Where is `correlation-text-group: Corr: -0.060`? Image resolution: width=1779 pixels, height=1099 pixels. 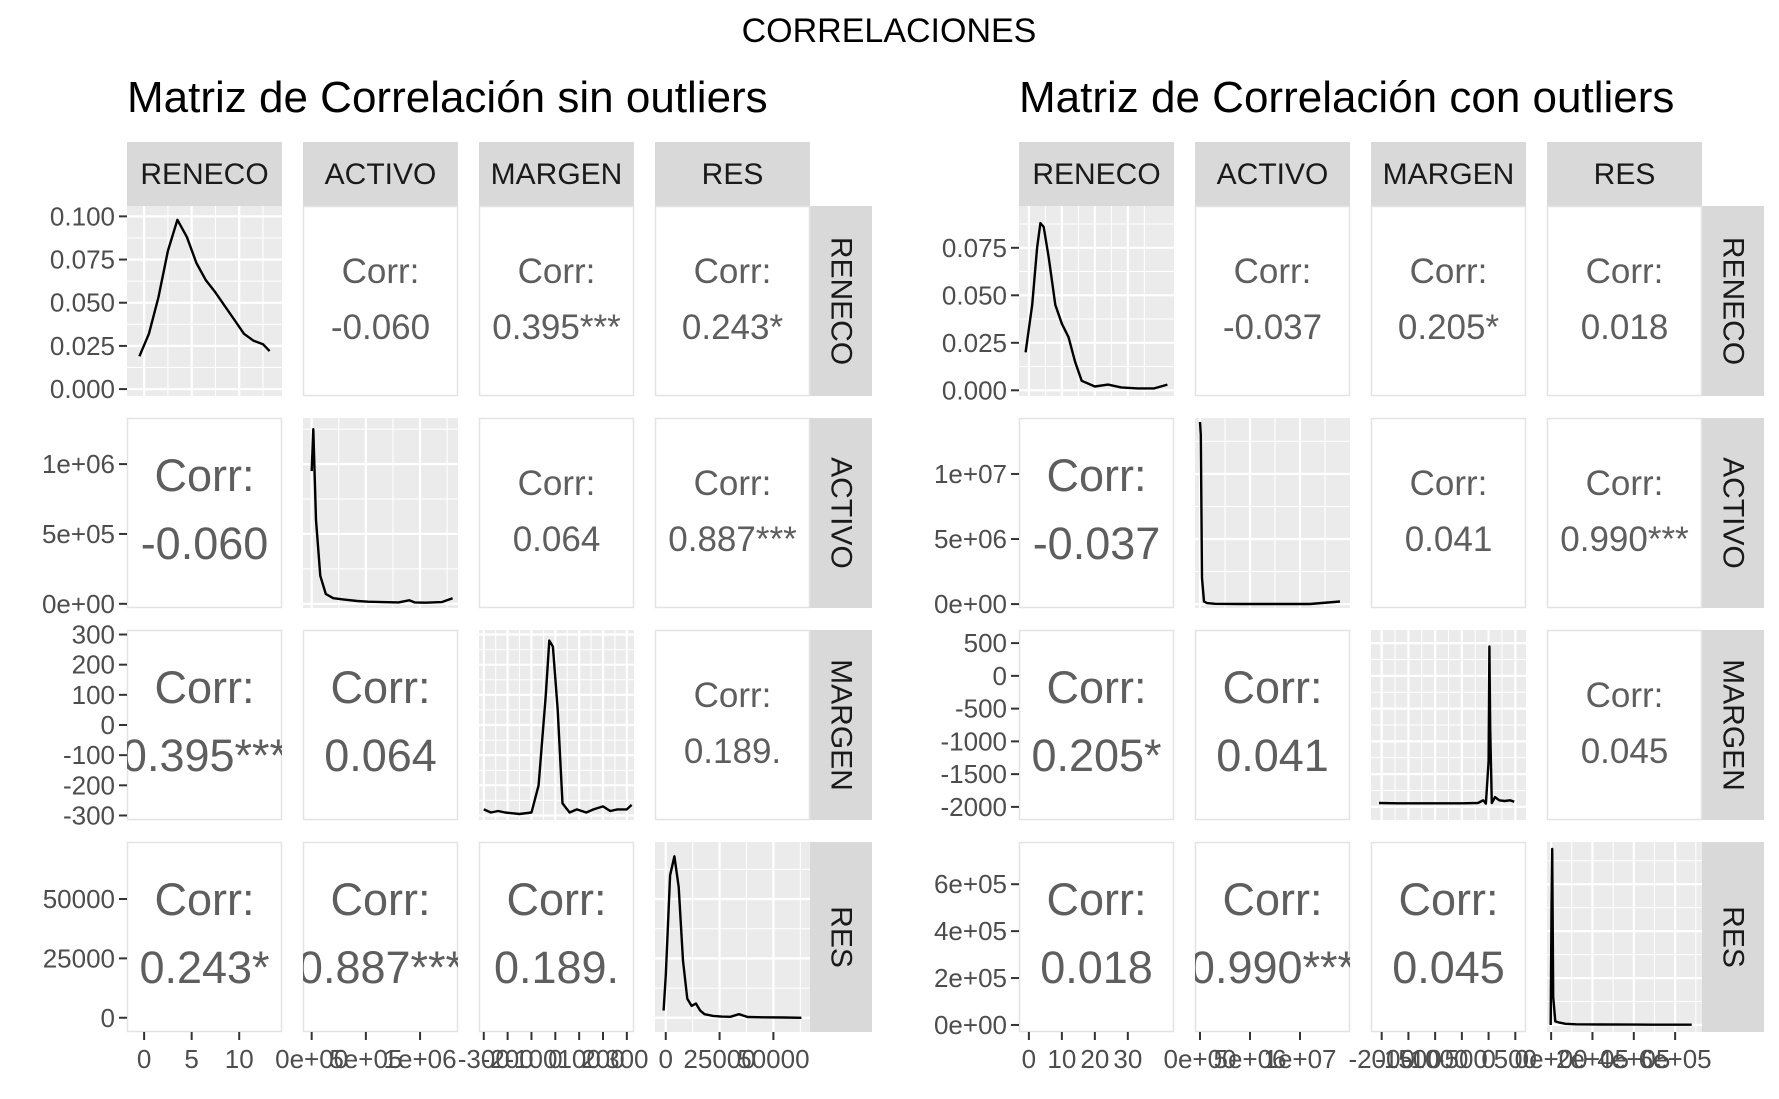 correlation-text-group: Corr: -0.060 is located at coordinates (205, 509).